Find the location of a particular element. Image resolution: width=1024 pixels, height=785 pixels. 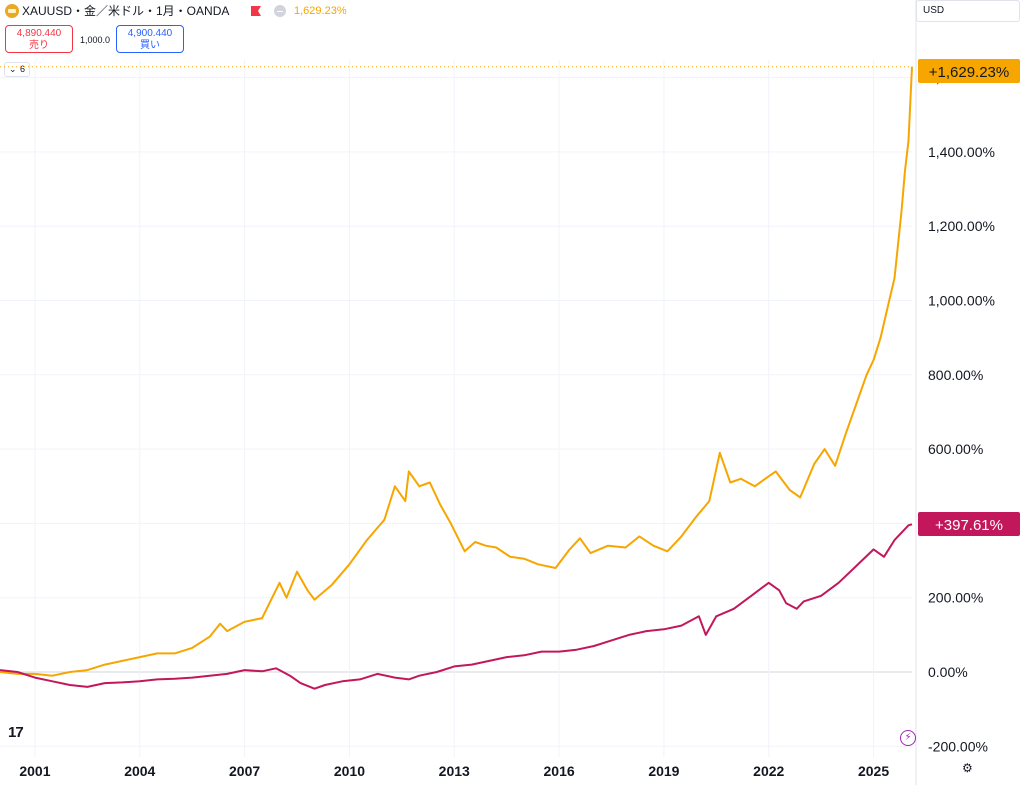

gold-bar-icon is located at coordinates (12, 11).